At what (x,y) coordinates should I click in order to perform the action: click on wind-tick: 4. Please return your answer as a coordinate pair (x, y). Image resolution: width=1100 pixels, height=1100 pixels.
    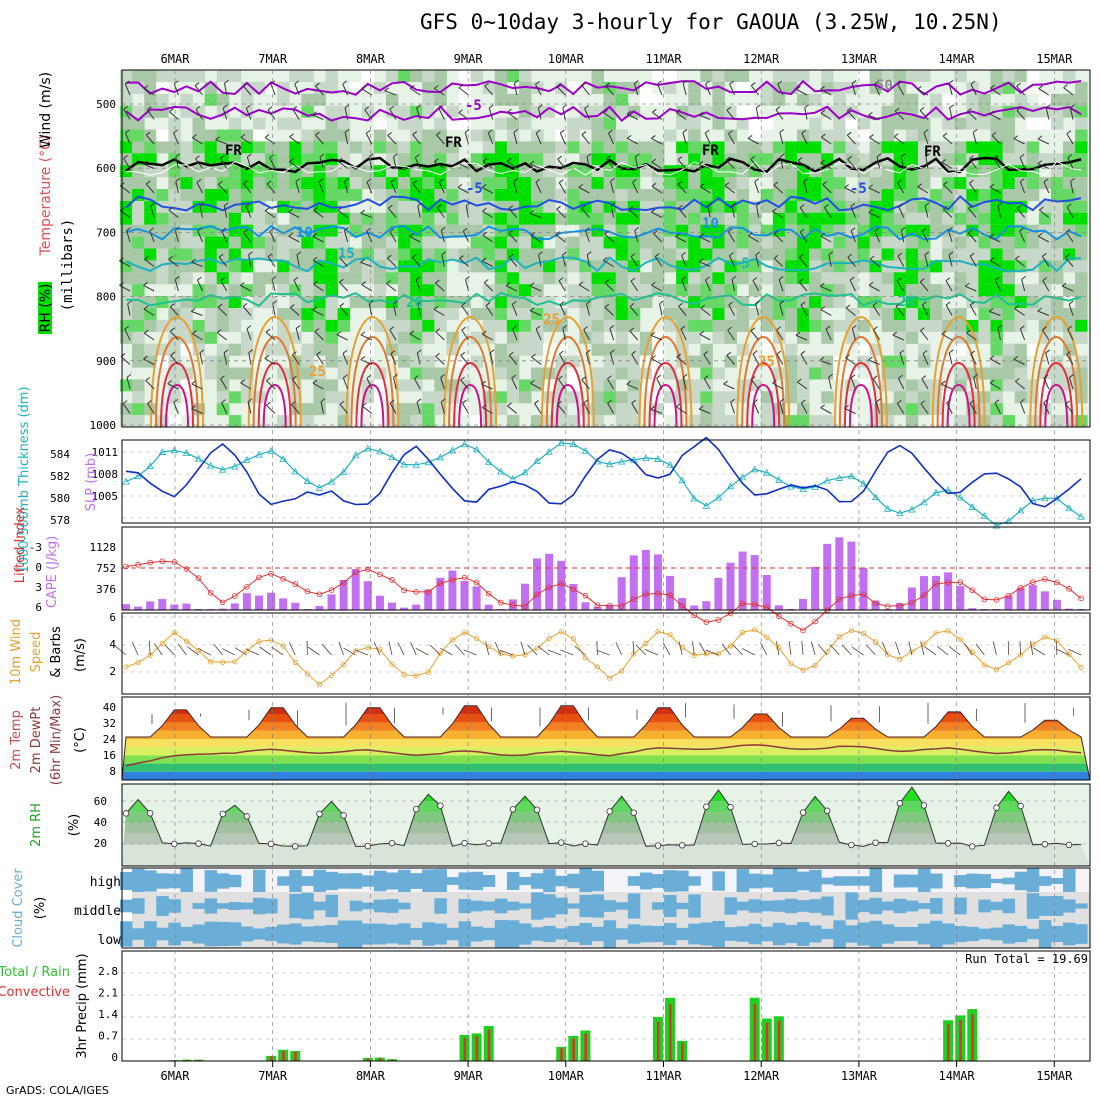
    Looking at the image, I should click on (112, 644).